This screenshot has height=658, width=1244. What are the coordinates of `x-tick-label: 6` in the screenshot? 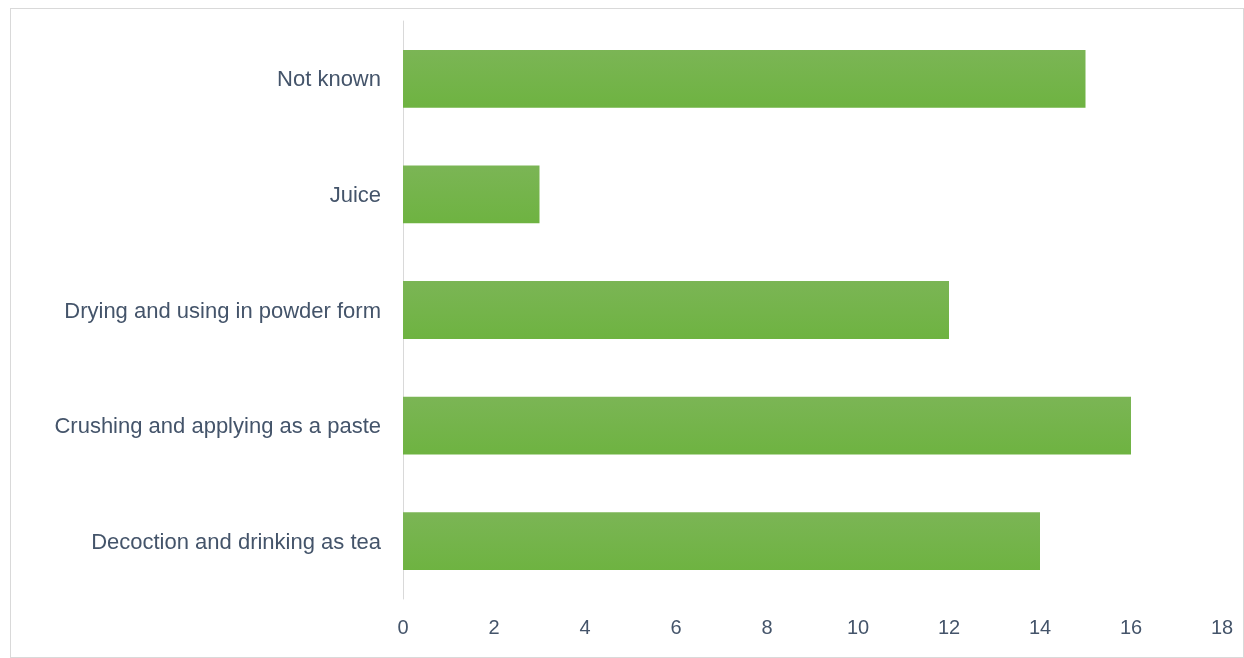 It's located at (676, 627).